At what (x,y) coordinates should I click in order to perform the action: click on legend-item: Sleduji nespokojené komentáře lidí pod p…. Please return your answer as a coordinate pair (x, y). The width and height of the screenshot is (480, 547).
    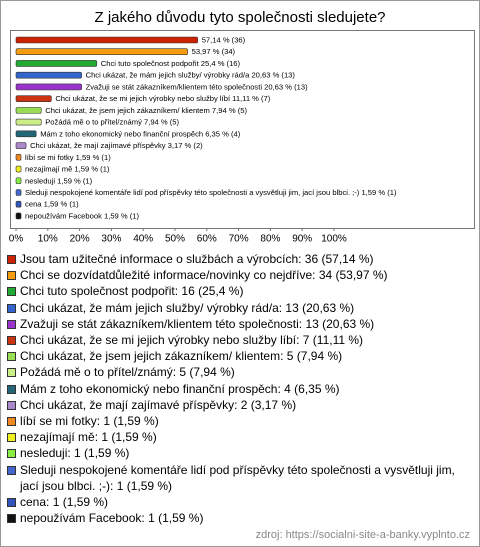
    Looking at the image, I should click on (238, 478).